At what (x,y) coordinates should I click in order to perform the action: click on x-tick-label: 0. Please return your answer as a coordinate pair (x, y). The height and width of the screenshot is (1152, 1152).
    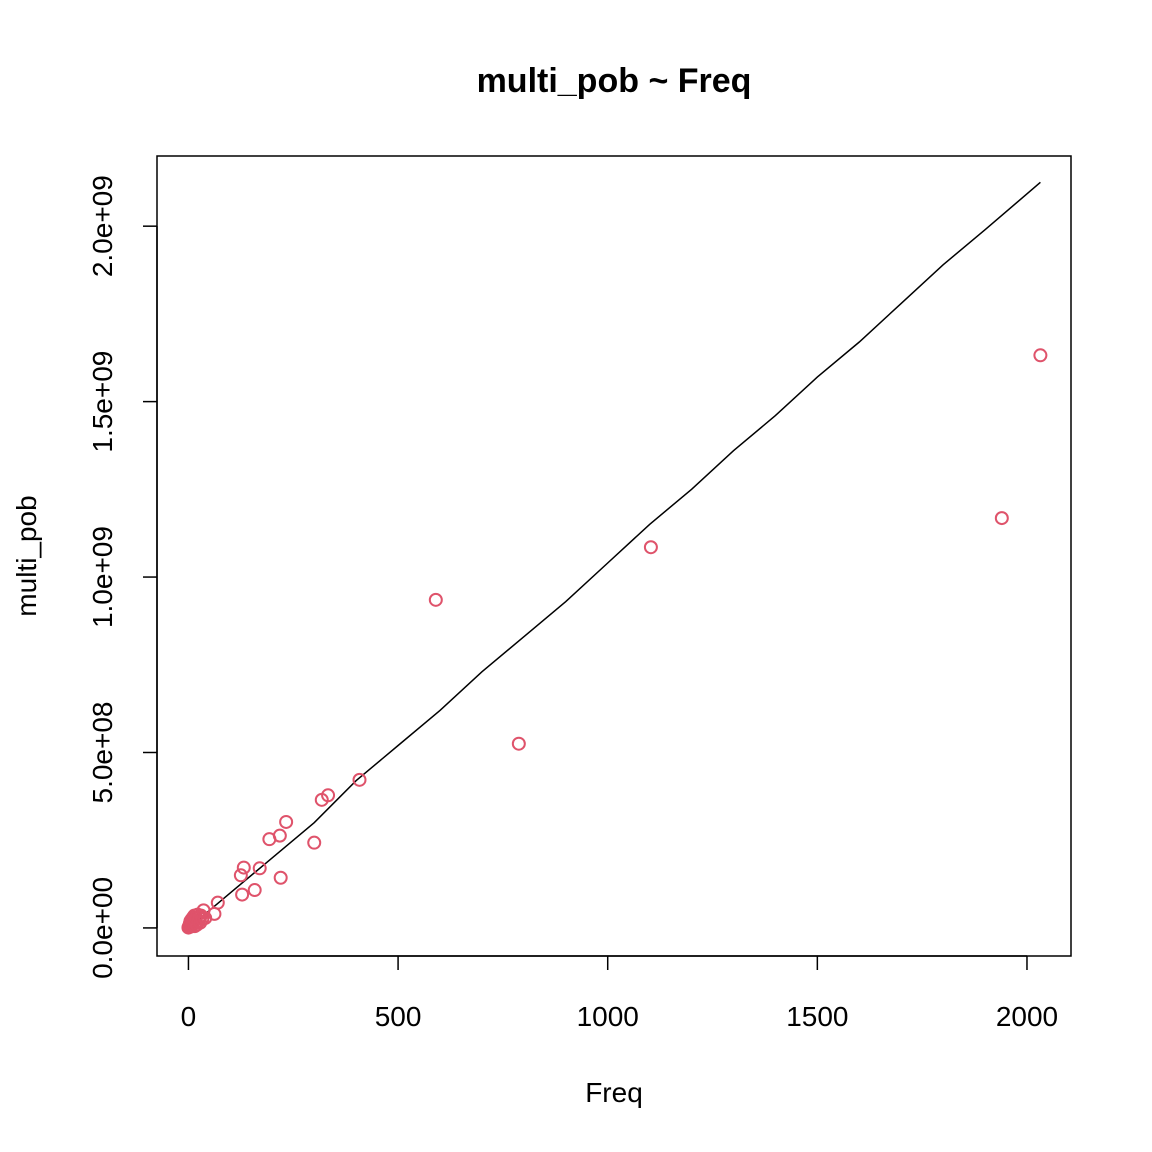
    Looking at the image, I should click on (189, 1016).